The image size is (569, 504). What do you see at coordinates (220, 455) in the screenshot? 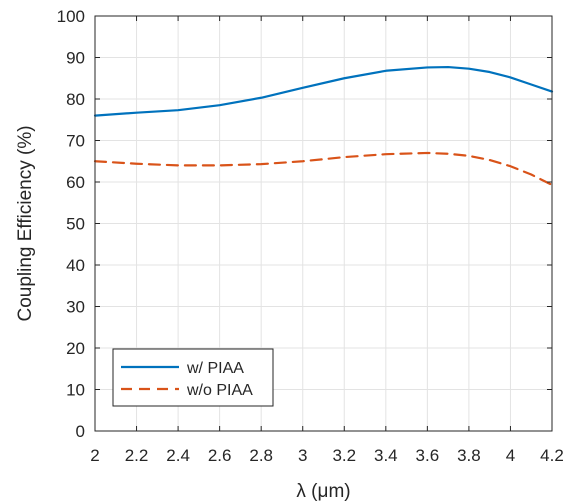
I see `x-tick-label: 2.6` at bounding box center [220, 455].